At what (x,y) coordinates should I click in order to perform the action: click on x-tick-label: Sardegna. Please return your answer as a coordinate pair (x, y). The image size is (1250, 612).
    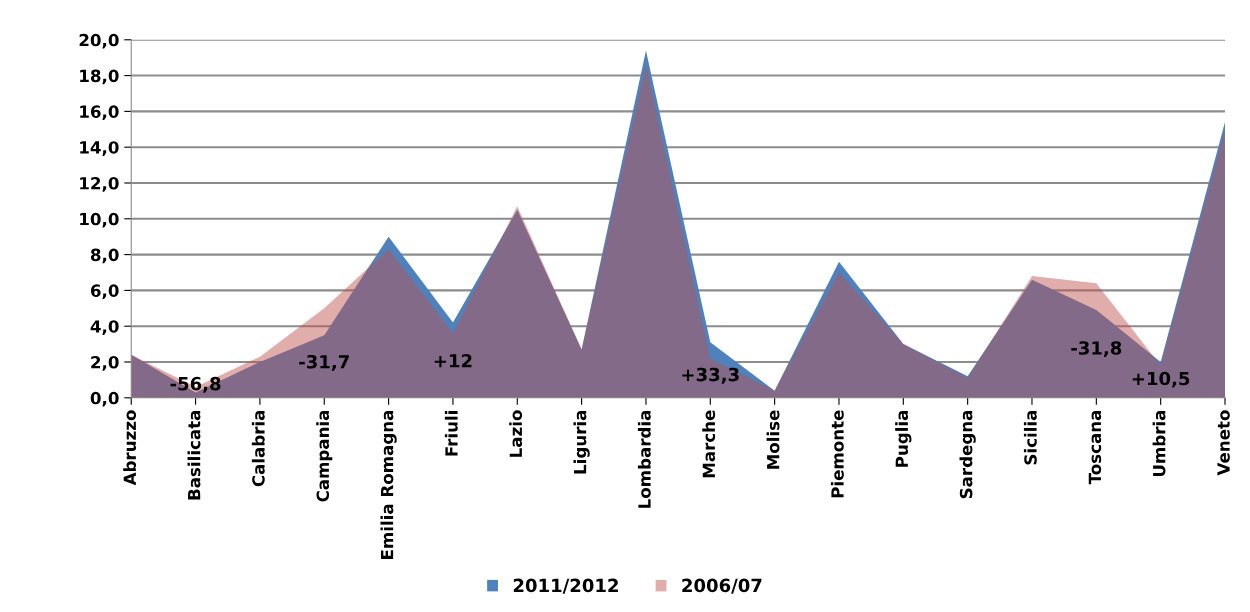
    Looking at the image, I should click on (967, 454).